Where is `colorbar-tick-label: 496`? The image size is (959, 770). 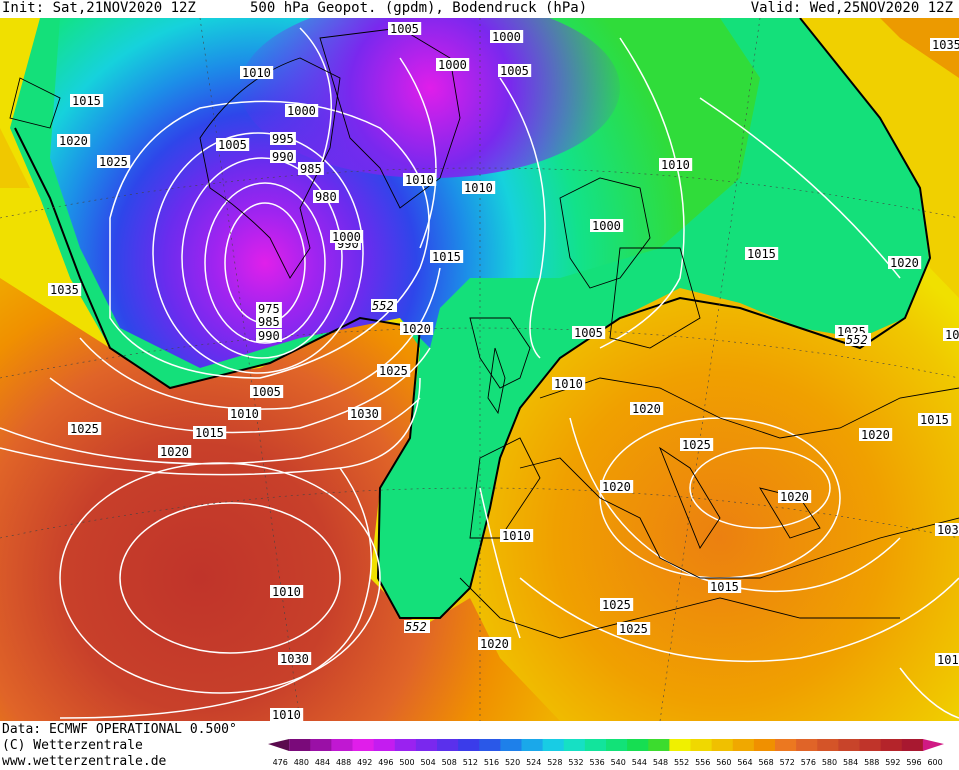 colorbar-tick-label: 496 is located at coordinates (385, 762).